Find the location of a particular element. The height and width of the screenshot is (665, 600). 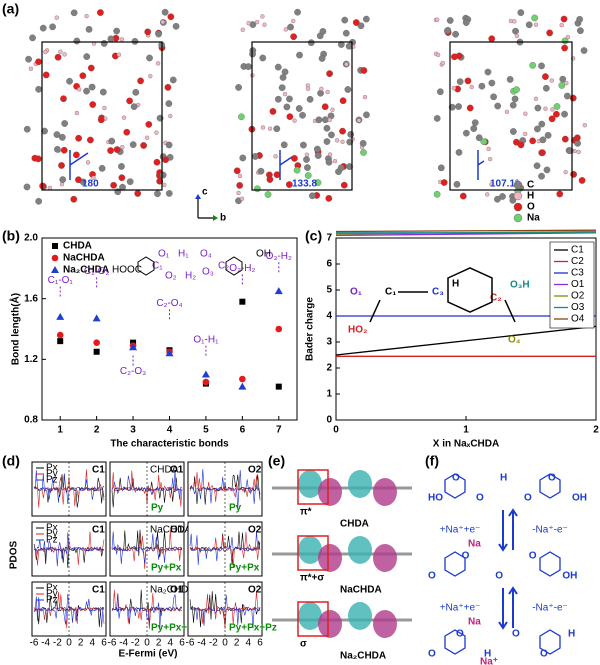

x-axis-label: E-Fermi (eV) is located at coordinates (148, 654).